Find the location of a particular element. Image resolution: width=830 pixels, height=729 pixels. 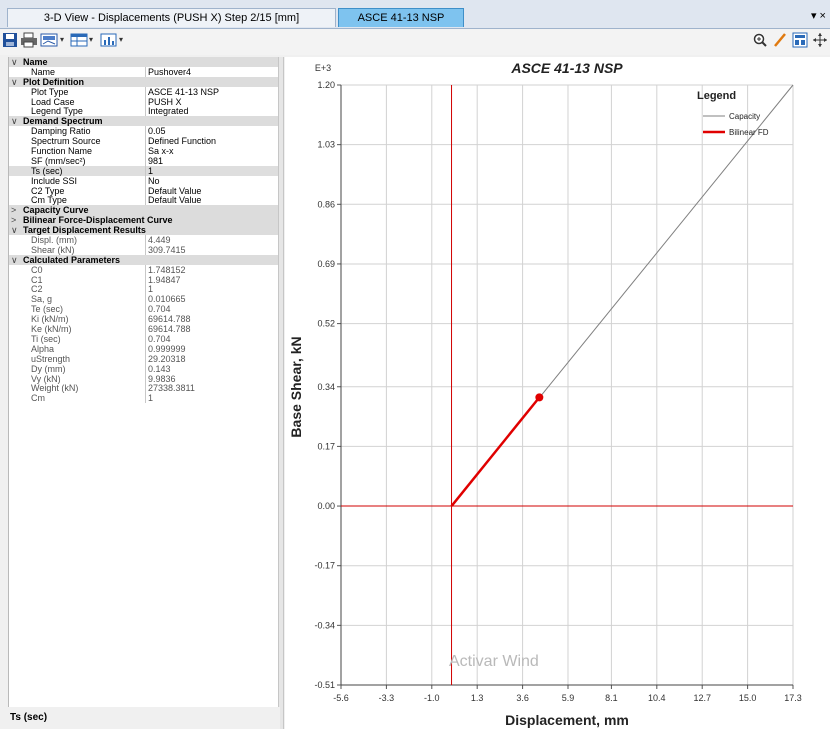

y-tick-label: 0.86 is located at coordinates (326, 204).